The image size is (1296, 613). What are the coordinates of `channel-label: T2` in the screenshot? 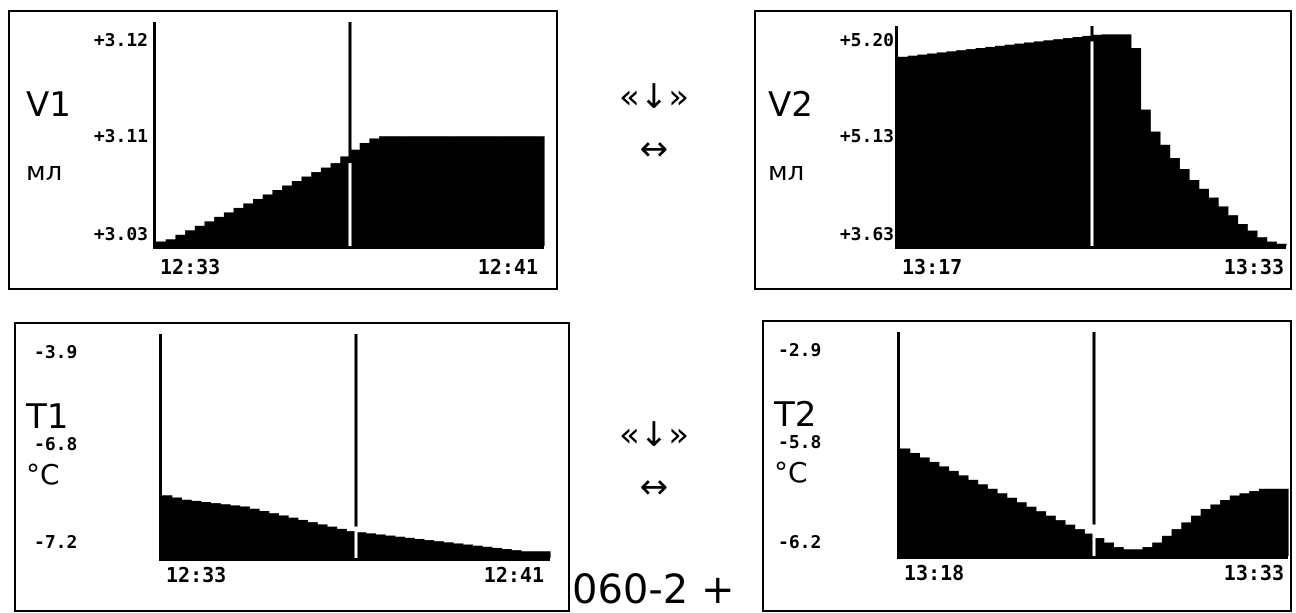 It's located at (794, 415).